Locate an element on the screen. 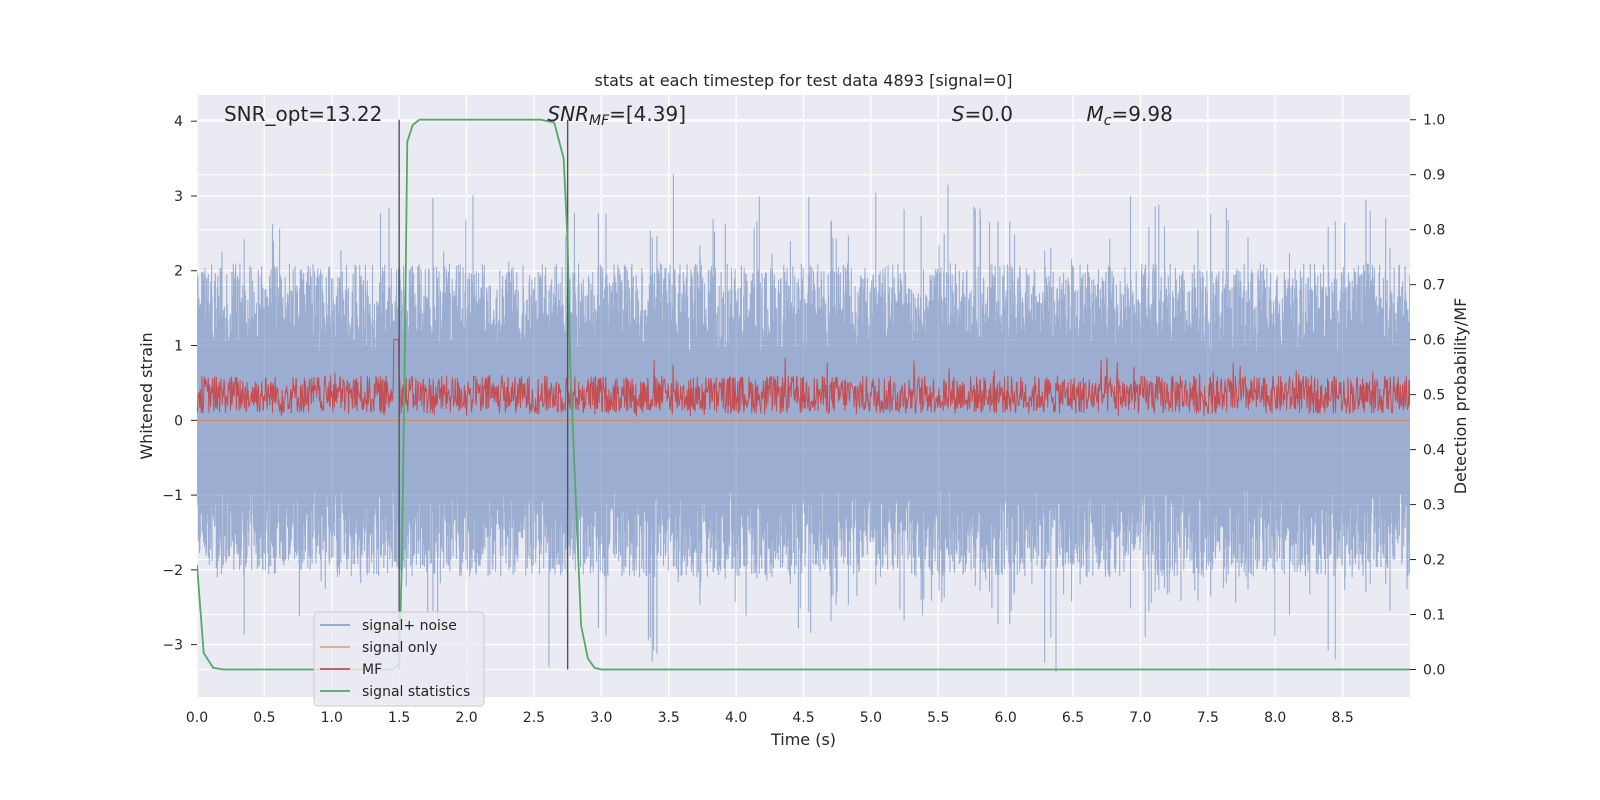 The image size is (1600, 800). y2-tick-label: 0.2 is located at coordinates (1434, 561).